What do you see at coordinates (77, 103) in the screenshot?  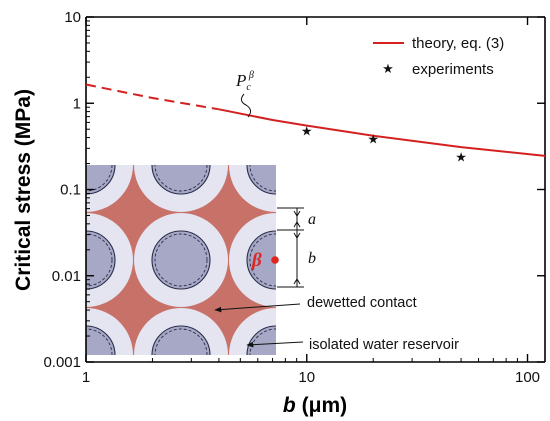 I see `y-tick-label-3: 1` at bounding box center [77, 103].